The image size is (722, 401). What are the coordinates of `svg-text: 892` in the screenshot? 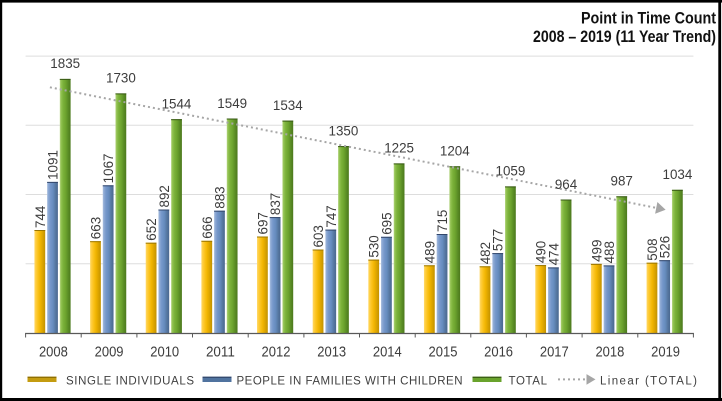 It's located at (164, 196).